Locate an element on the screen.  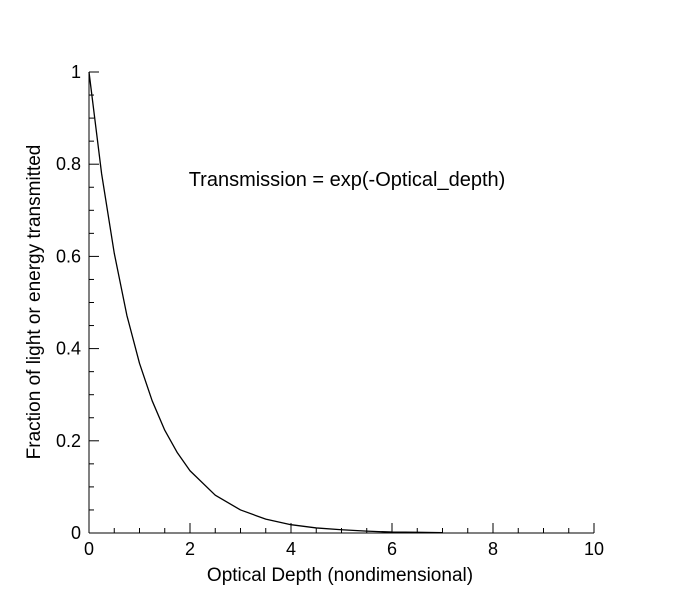
y-tick-label: 1 is located at coordinates (76, 72).